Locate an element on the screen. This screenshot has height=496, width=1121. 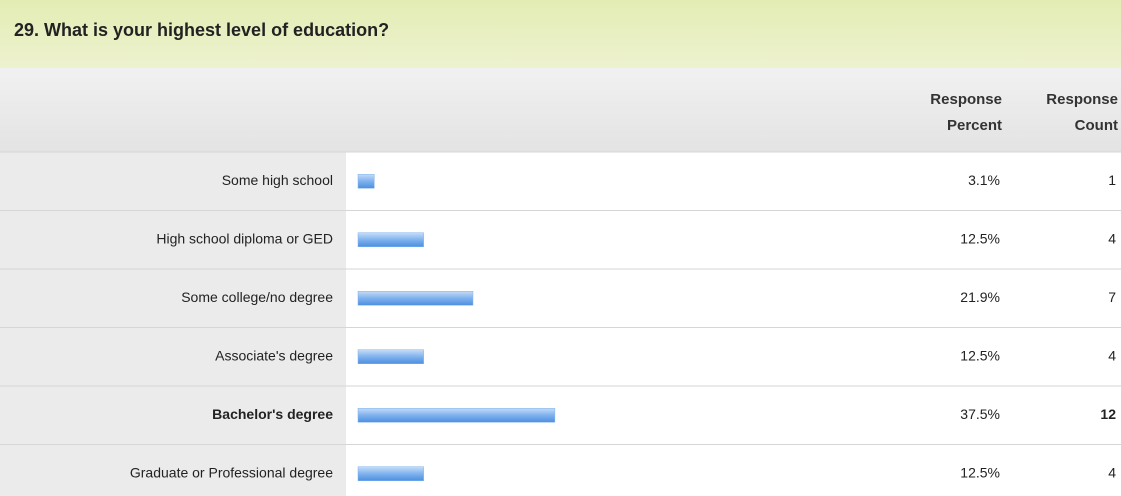
response-count: 12 is located at coordinates (1108, 414).